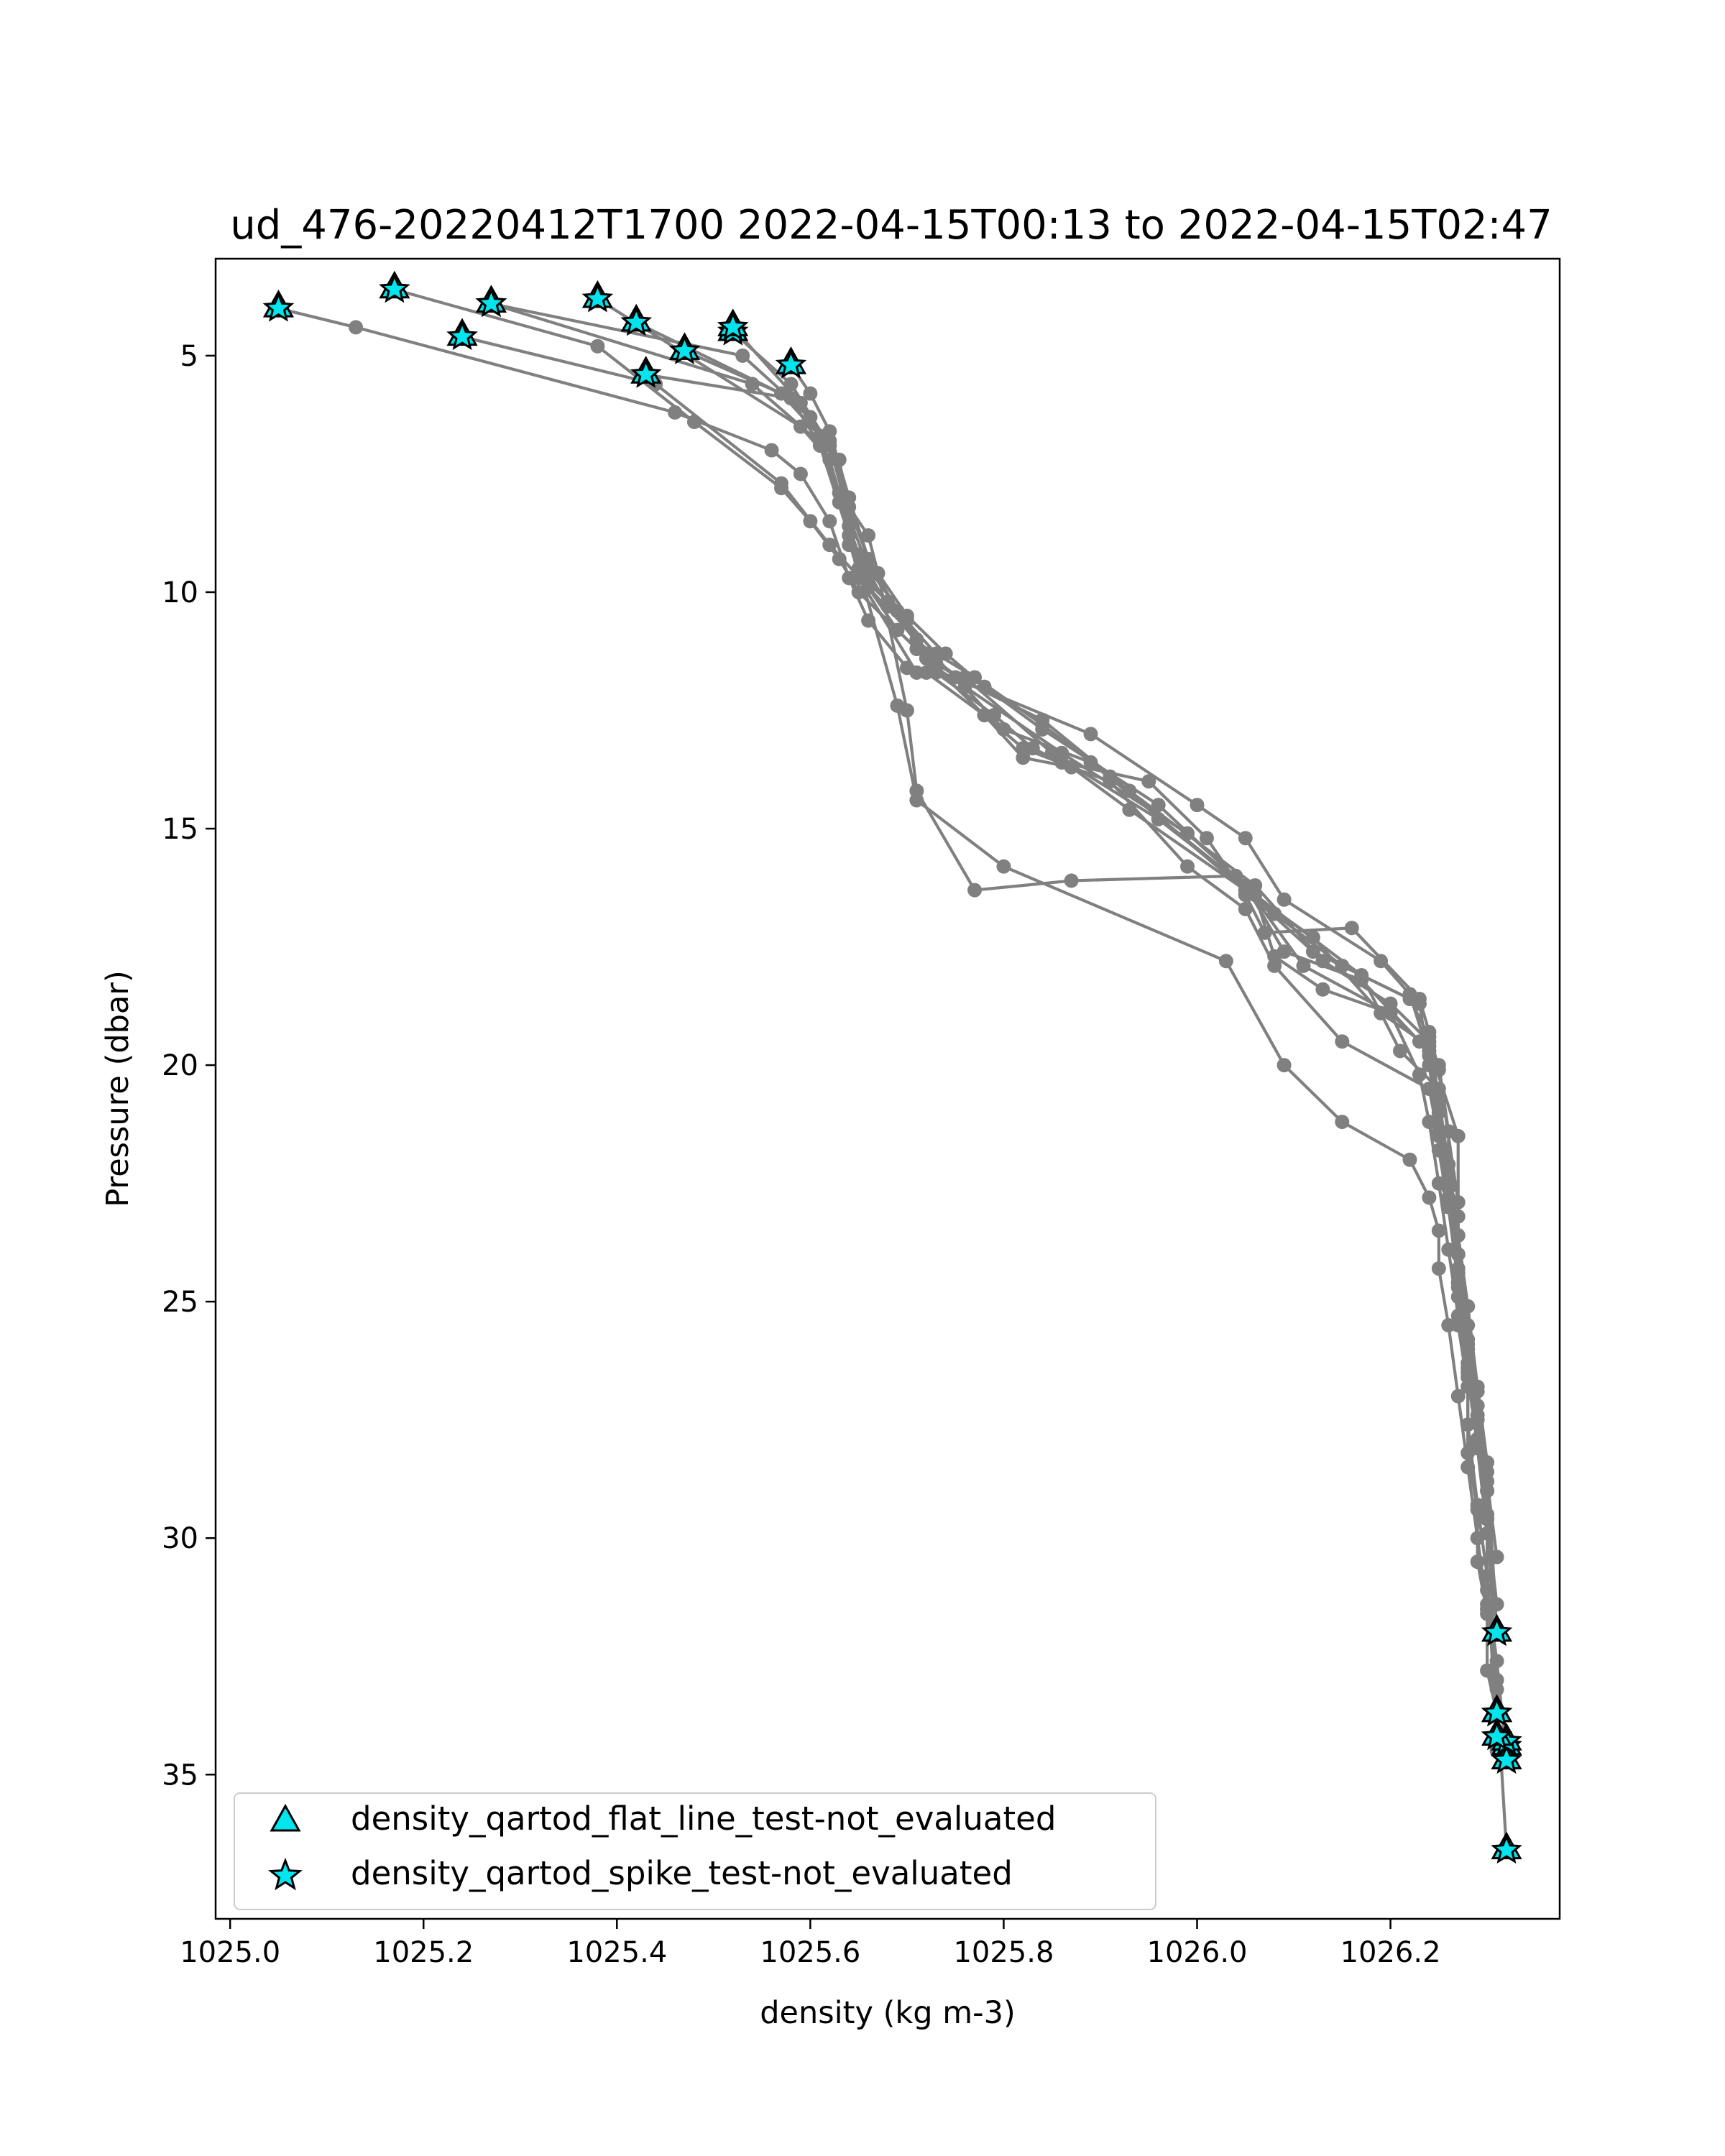  Describe the element at coordinates (682, 1873) in the screenshot. I see `legend-label-spike: density_qartod_spike_test-not_evaluated` at that location.